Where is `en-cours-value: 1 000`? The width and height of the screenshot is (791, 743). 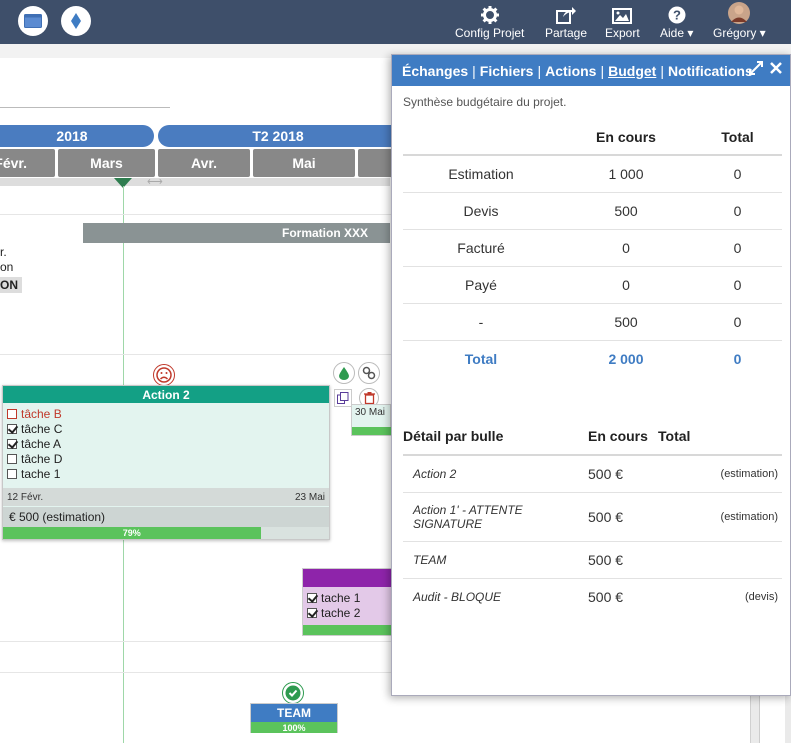
en-cours-value: 1 000 is located at coordinates (626, 173).